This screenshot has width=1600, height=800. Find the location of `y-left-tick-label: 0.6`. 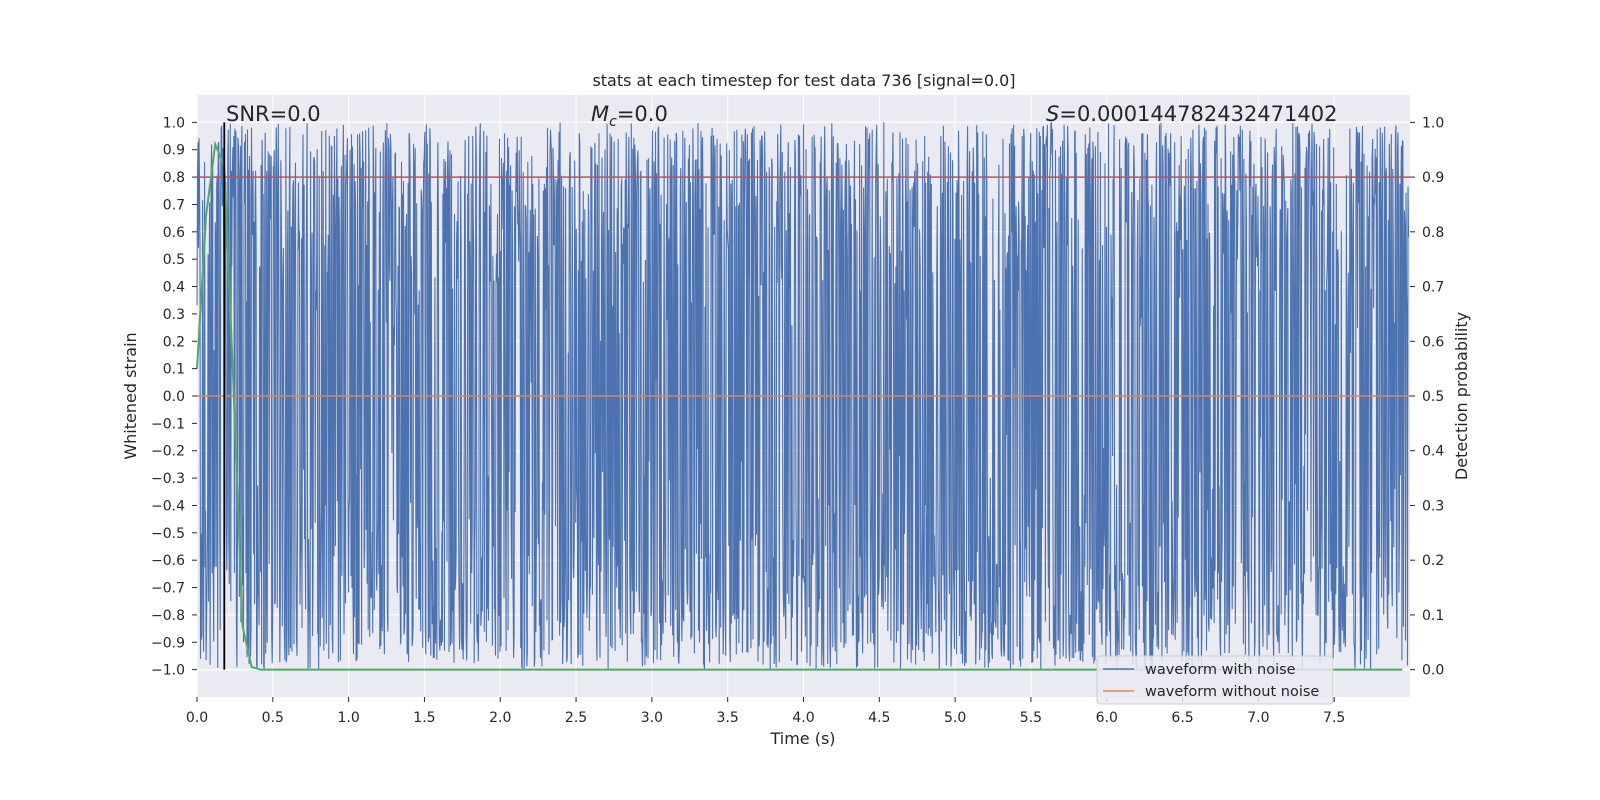

y-left-tick-label: 0.6 is located at coordinates (174, 233).